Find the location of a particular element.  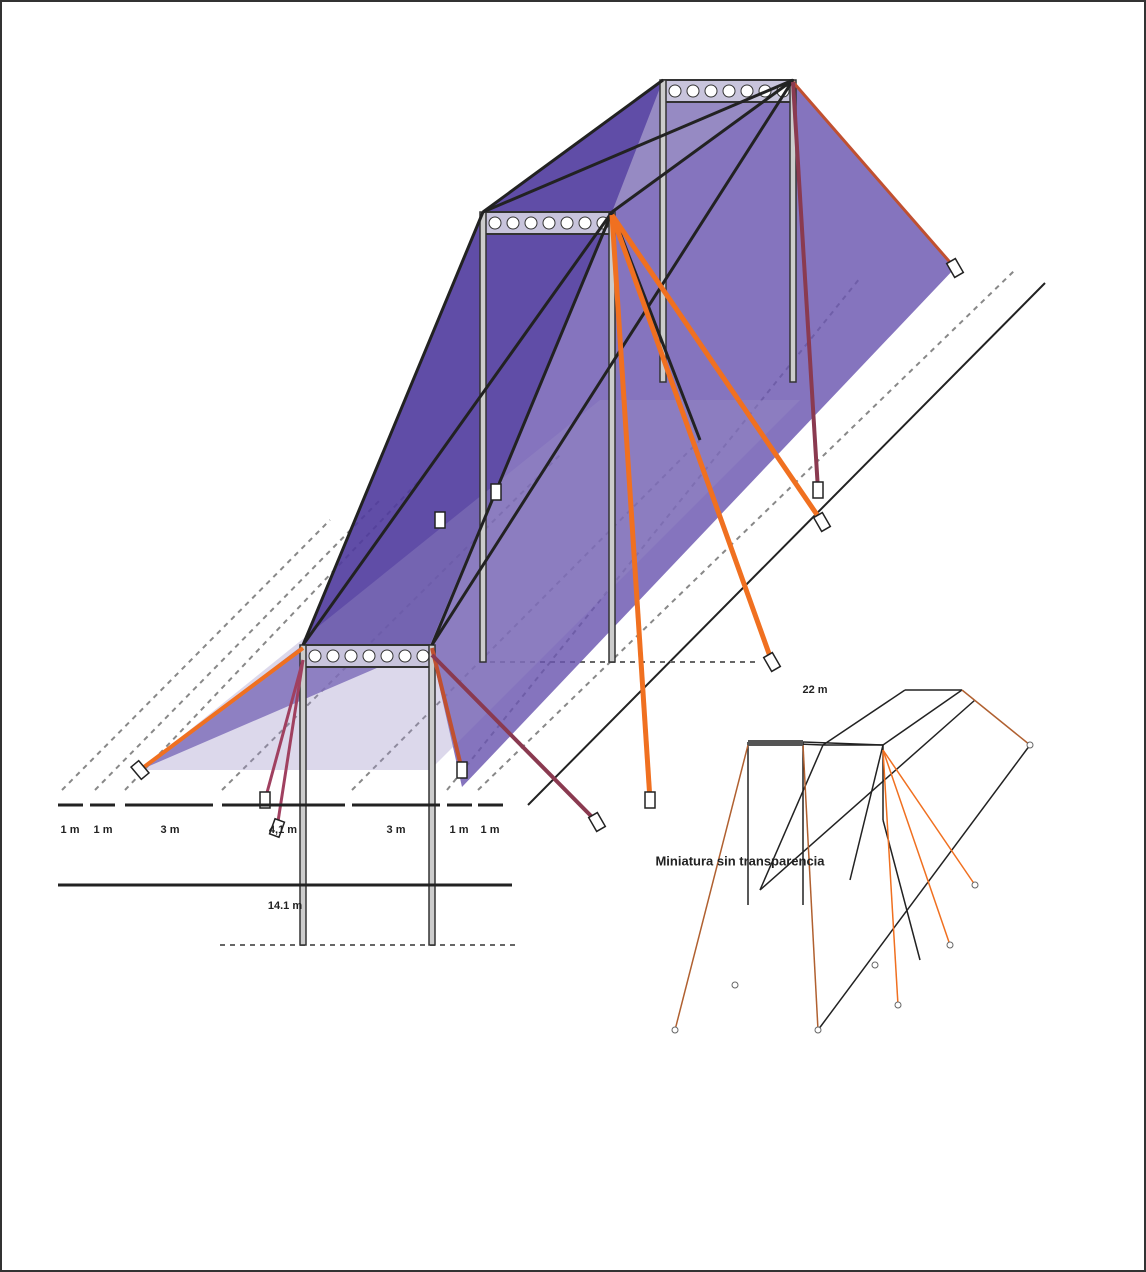

dimension-label: 4,1 m is located at coordinates (283, 830).